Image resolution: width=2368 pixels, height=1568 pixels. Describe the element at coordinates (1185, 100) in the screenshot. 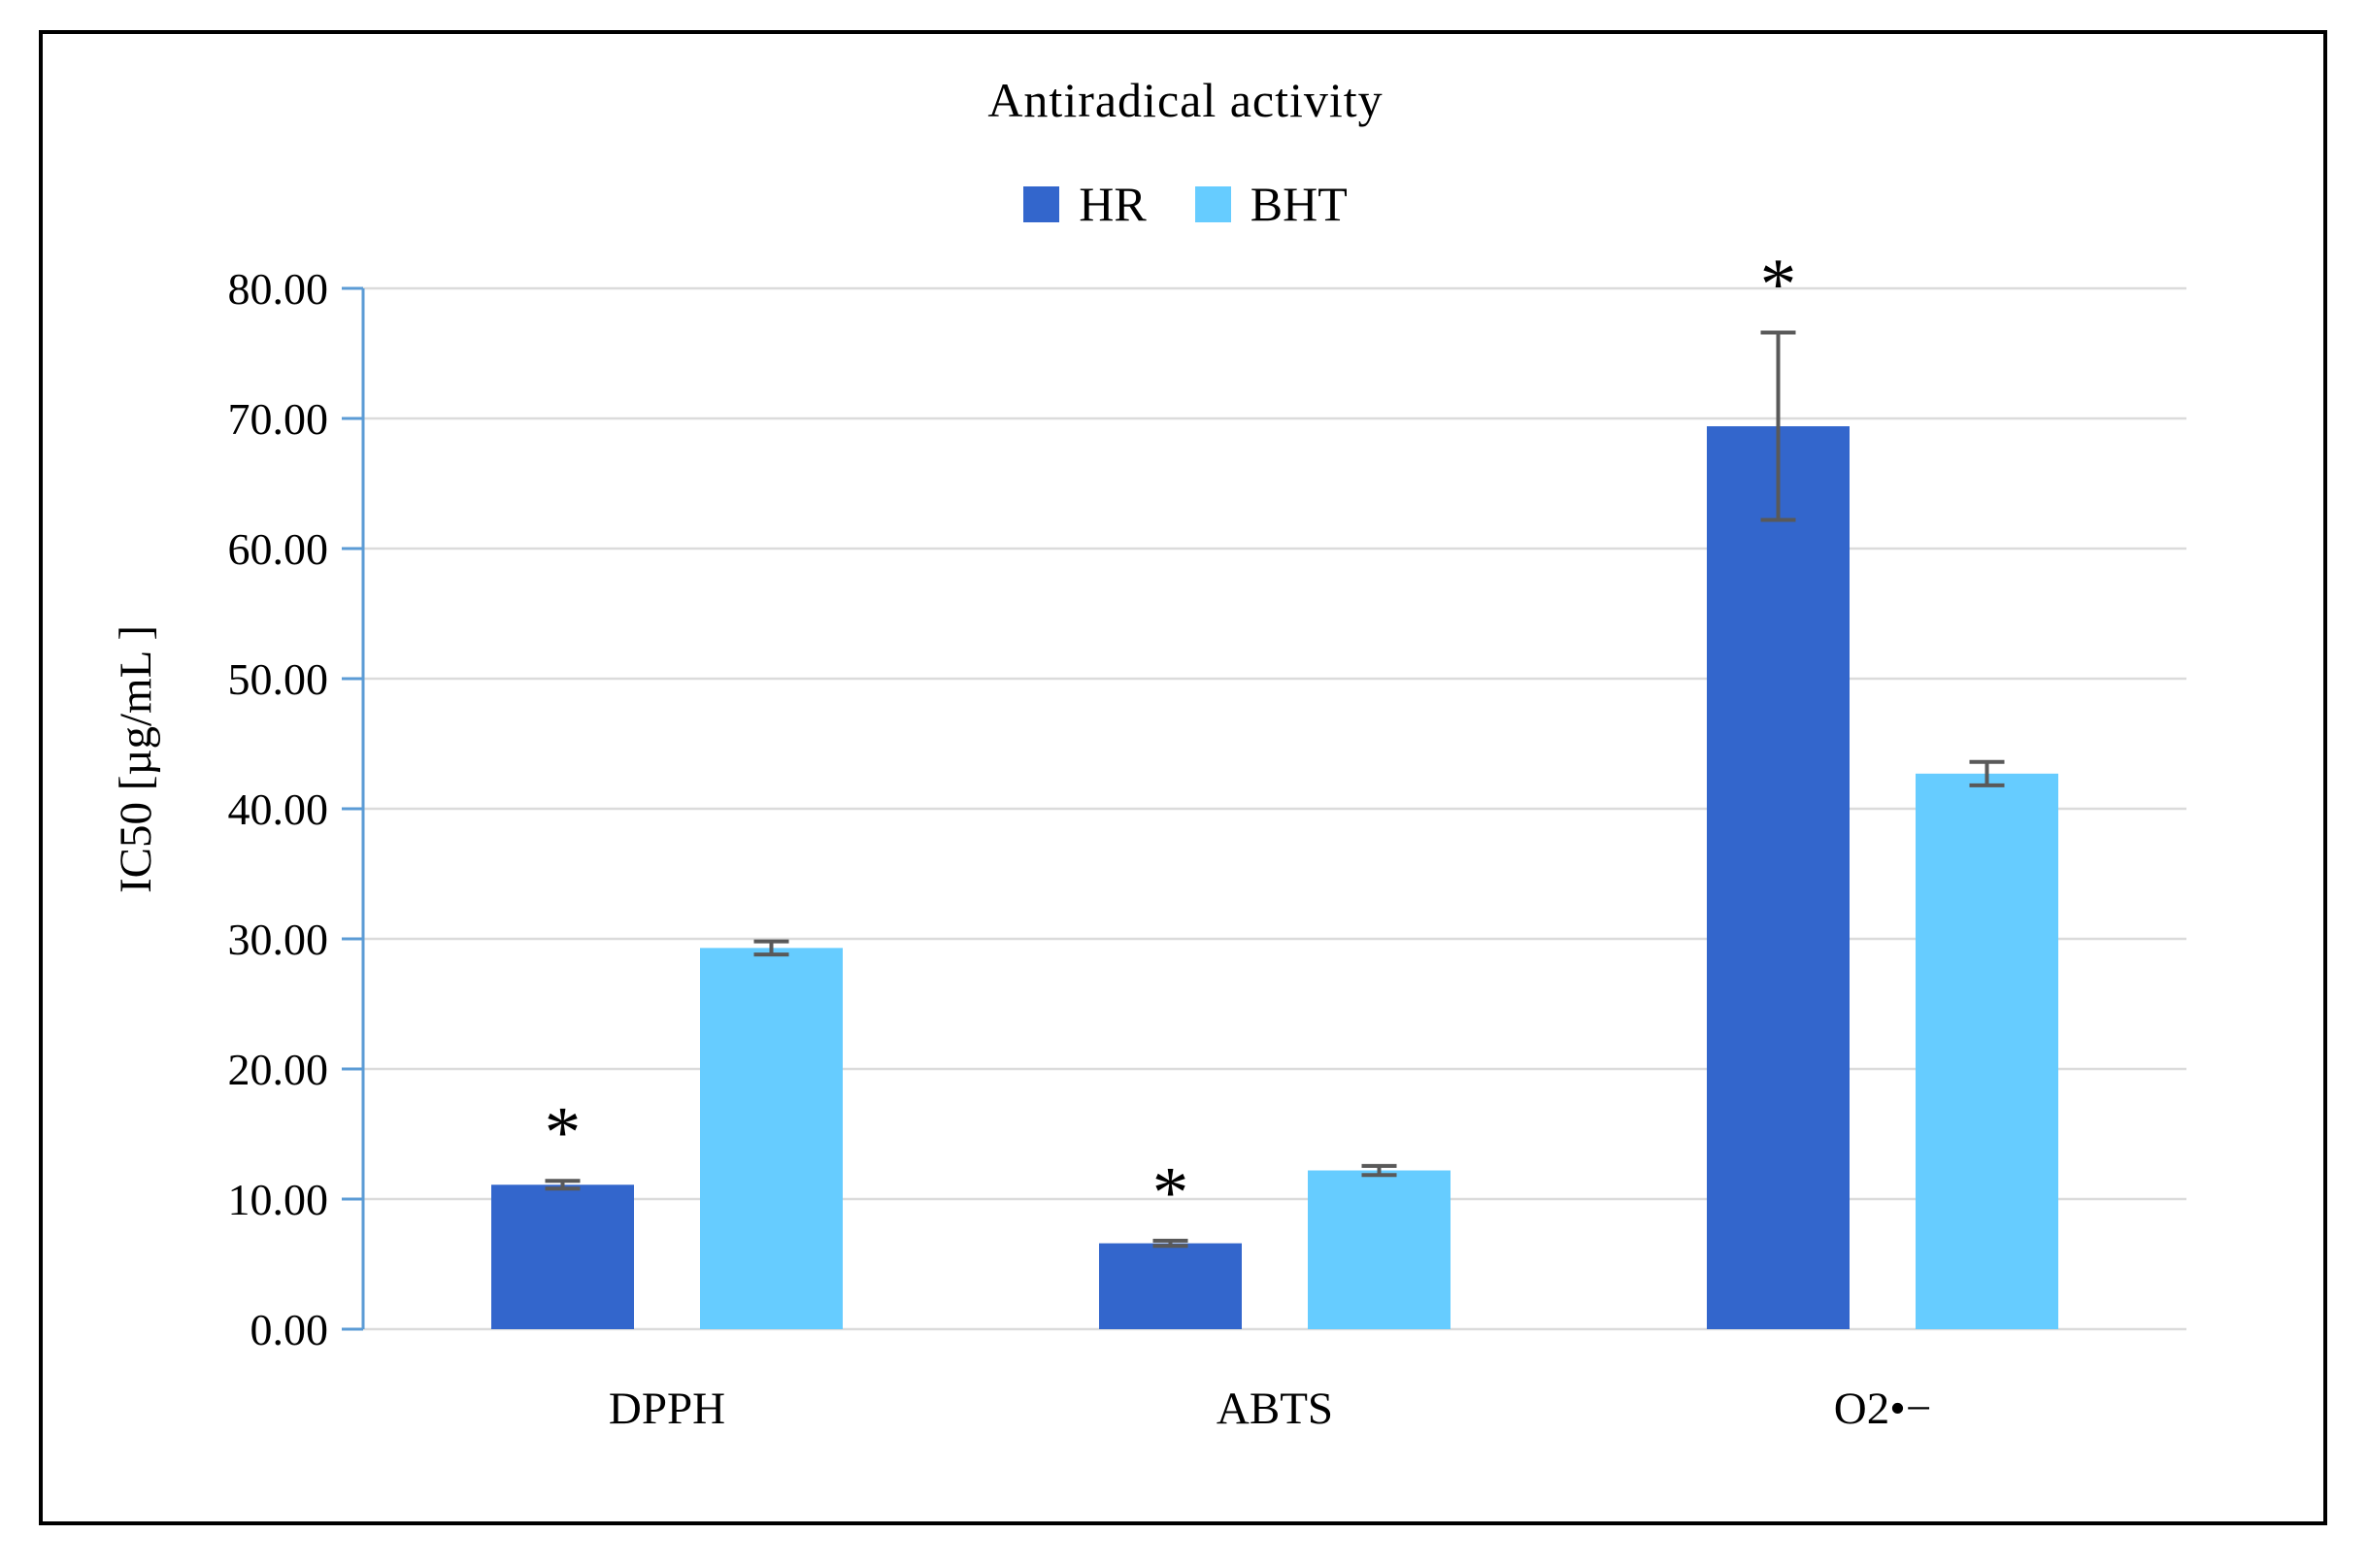

I see `chart-title: Antiradical activity` at that location.